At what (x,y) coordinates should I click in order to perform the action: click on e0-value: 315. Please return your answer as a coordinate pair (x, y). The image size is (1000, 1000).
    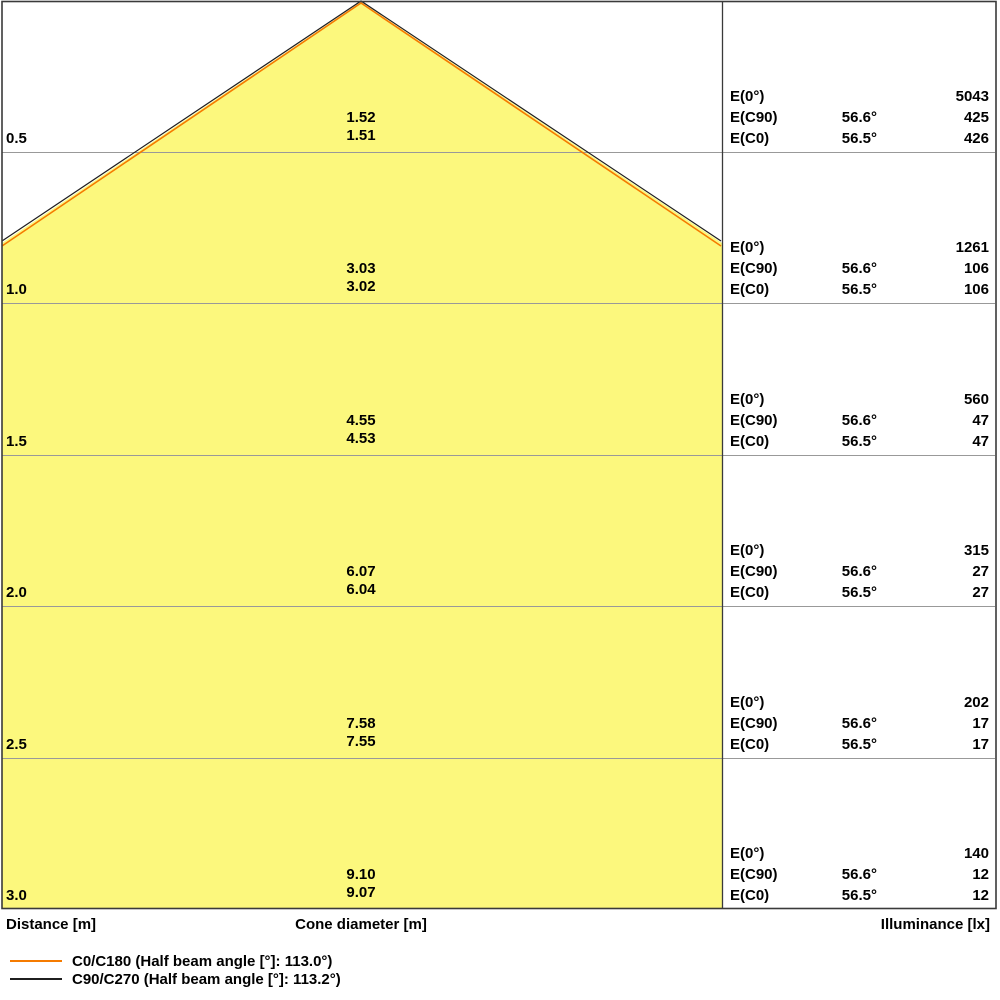
    Looking at the image, I should click on (976, 550).